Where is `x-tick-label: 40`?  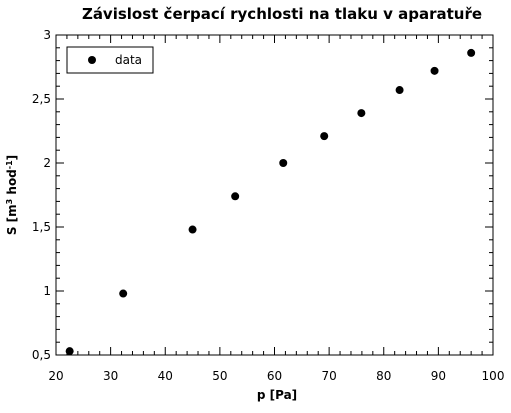
x-tick-label: 40 is located at coordinates (165, 376).